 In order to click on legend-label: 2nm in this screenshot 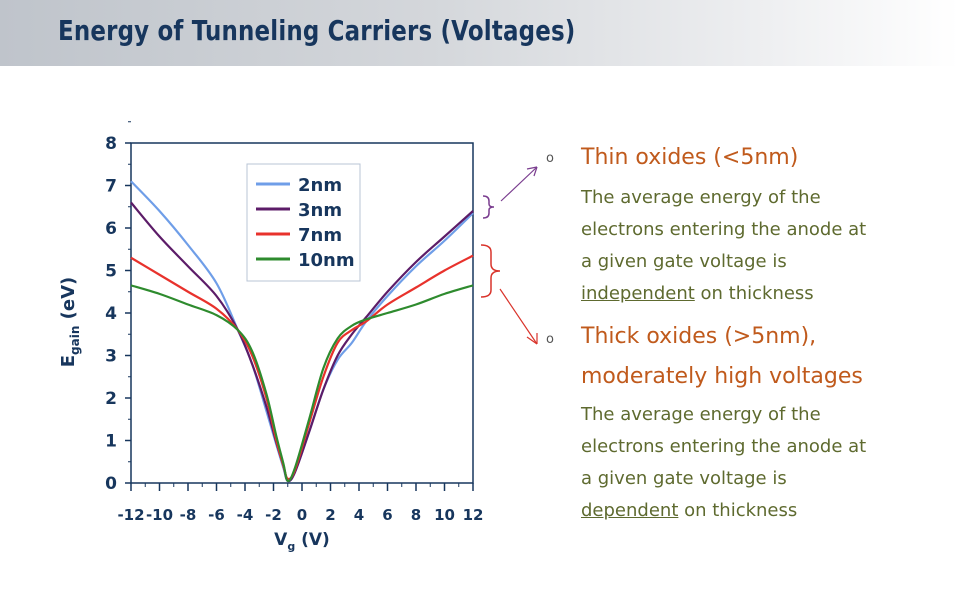, I will do `click(320, 185)`.